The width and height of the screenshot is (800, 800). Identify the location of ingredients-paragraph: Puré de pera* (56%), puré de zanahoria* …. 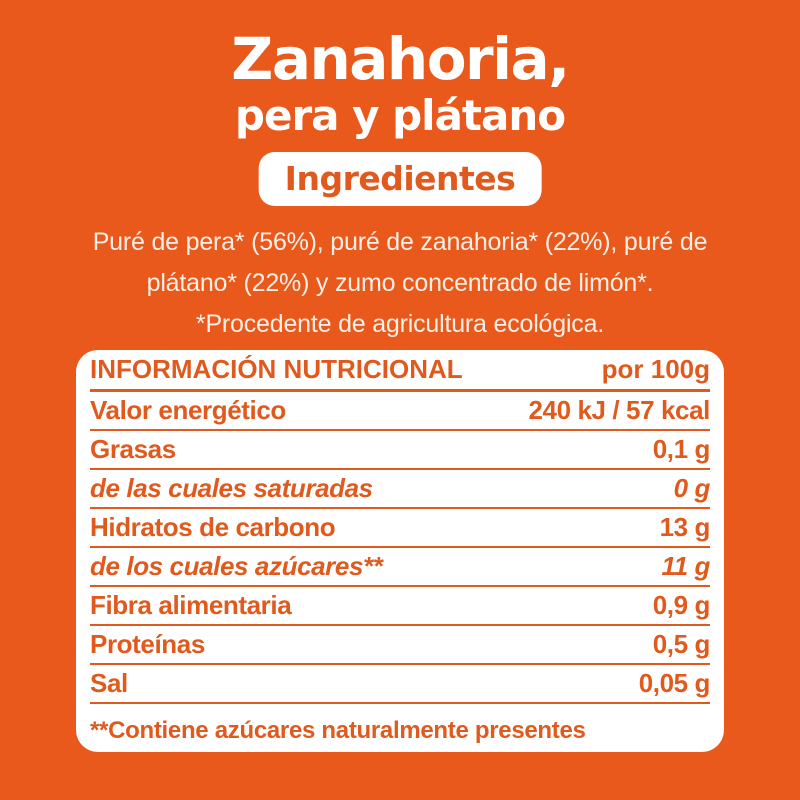
(400, 283).